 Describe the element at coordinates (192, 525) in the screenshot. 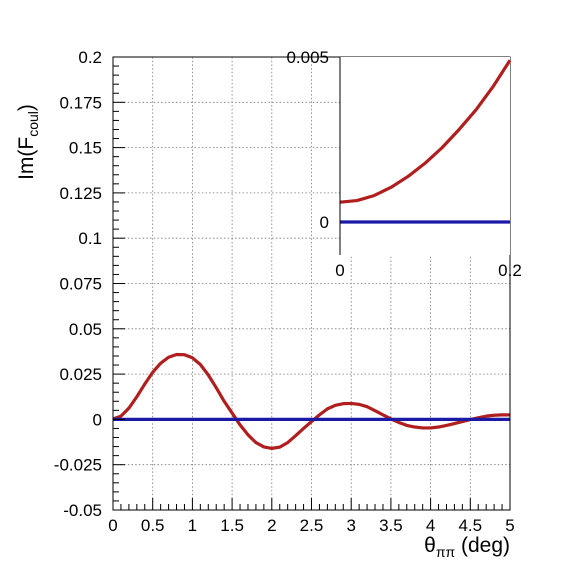

I see `x-tick-label: 1` at that location.